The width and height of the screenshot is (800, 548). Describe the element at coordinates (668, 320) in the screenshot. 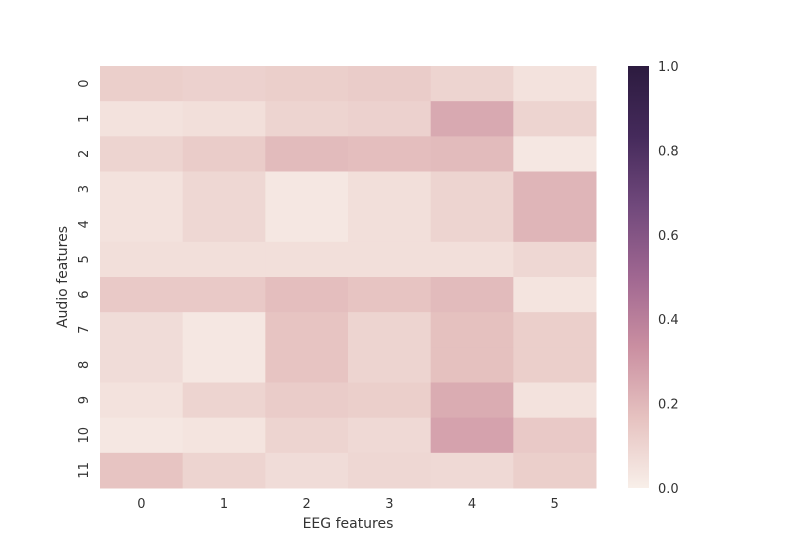

I see `colorbar-tick-label: 0.4` at that location.